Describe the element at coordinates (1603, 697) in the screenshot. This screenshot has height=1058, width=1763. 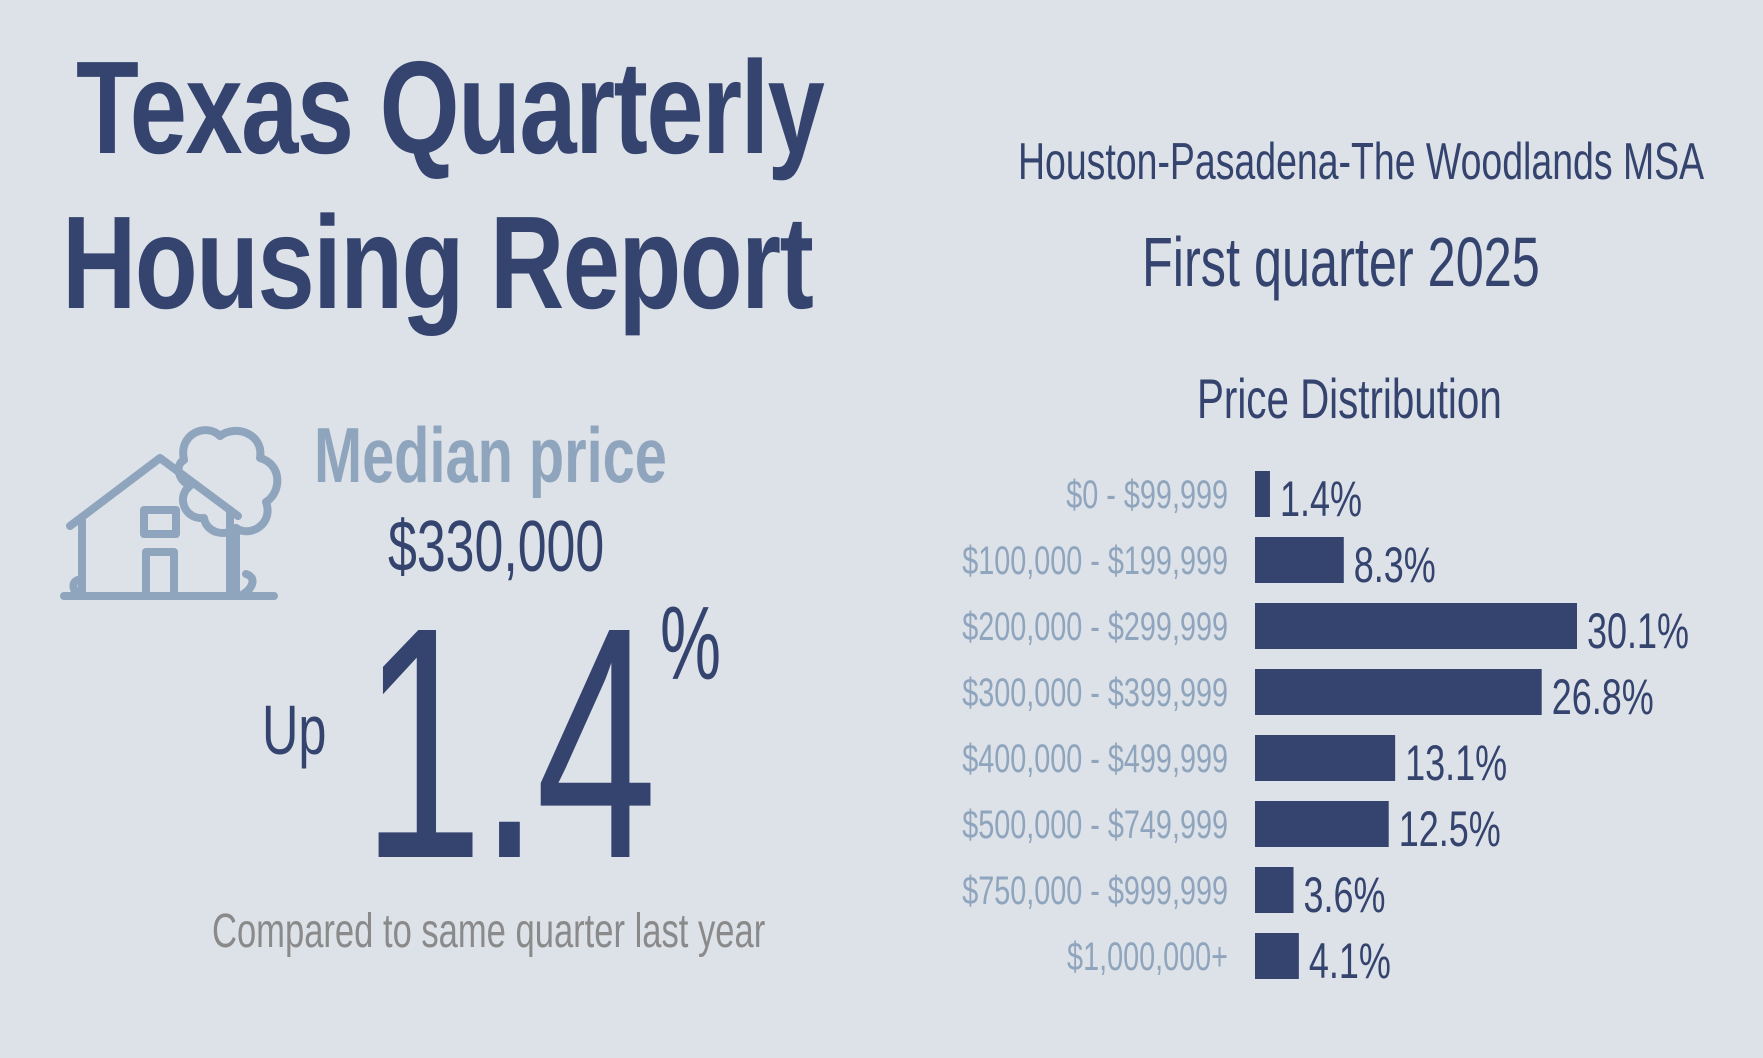
I see `data-label: 26.8%` at that location.